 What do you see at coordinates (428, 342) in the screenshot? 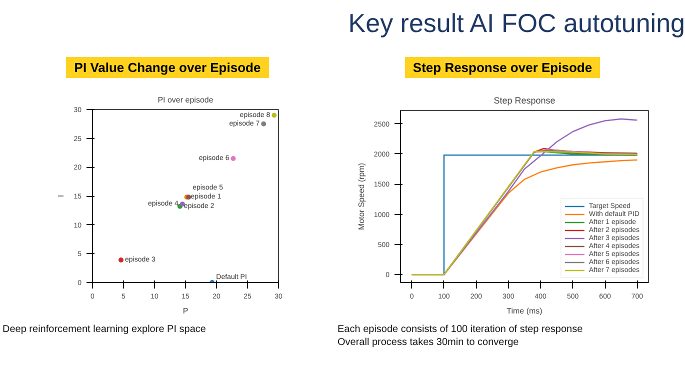
I see `text: Overall process takes 30min to converge` at bounding box center [428, 342].